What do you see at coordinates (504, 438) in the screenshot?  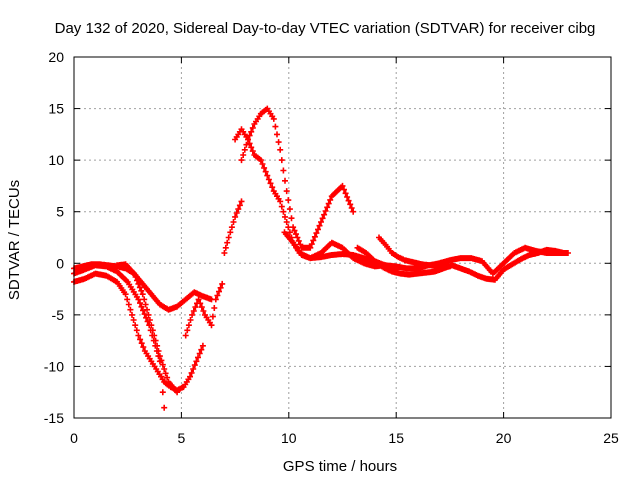 I see `x-tick-label: 20` at bounding box center [504, 438].